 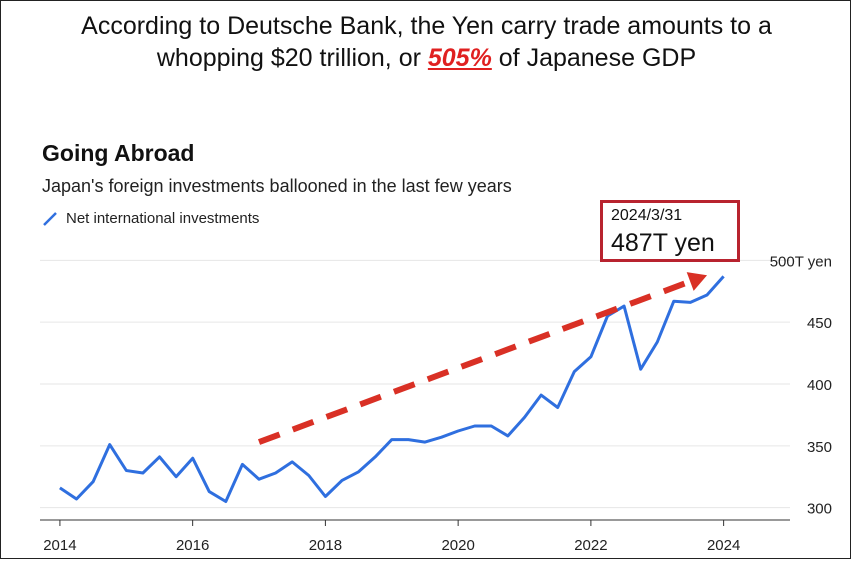 What do you see at coordinates (819, 323) in the screenshot?
I see `y-tick-label: 450` at bounding box center [819, 323].